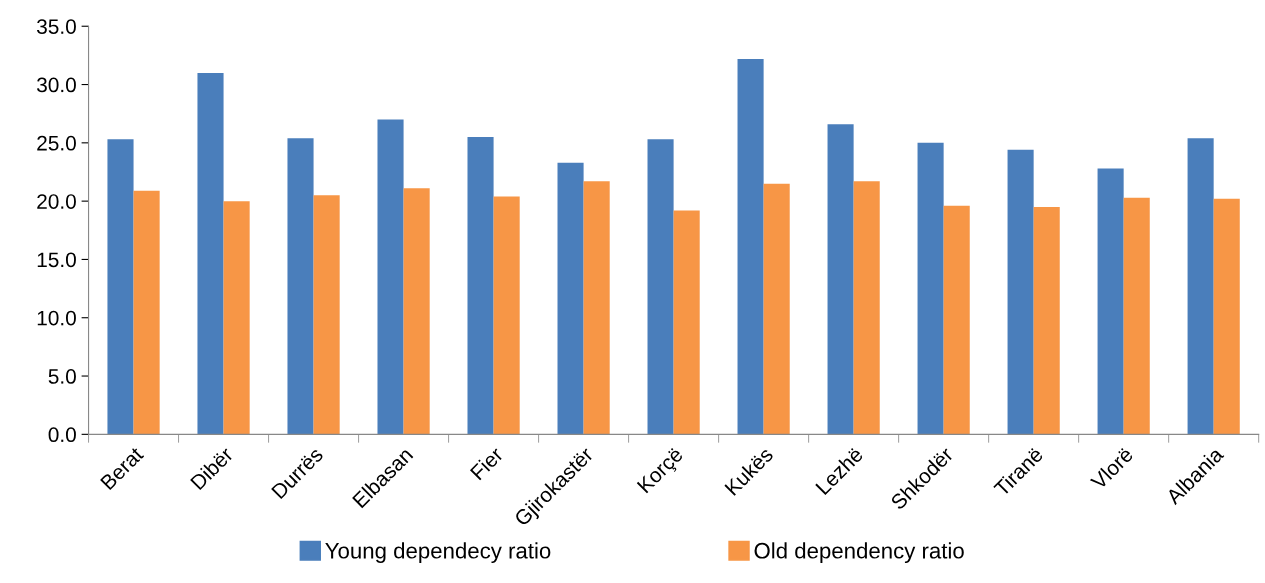 This screenshot has height=583, width=1265. I want to click on y-tick-label: 0.0, so click(62, 435).